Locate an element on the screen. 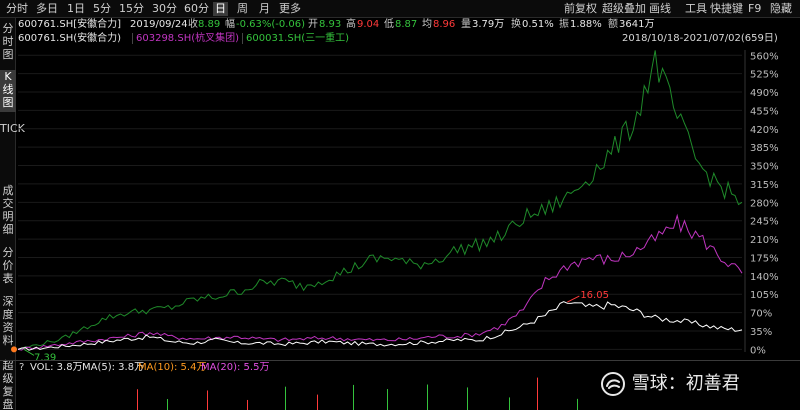  y-tick-label: 315% is located at coordinates (764, 185).